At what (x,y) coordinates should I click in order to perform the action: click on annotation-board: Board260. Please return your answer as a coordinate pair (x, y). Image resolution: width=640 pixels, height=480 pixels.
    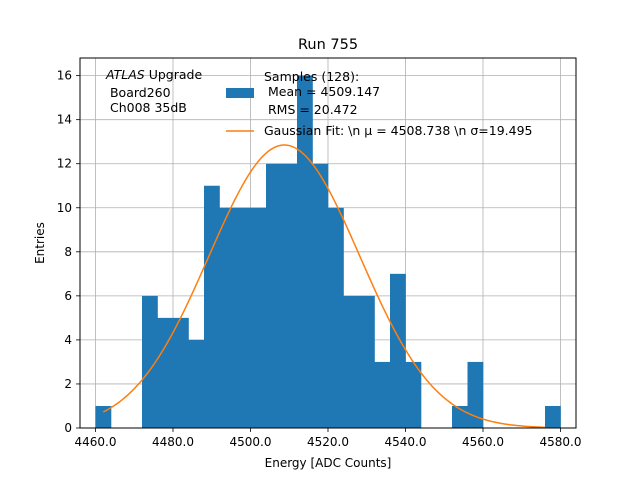
    Looking at the image, I should click on (138, 92).